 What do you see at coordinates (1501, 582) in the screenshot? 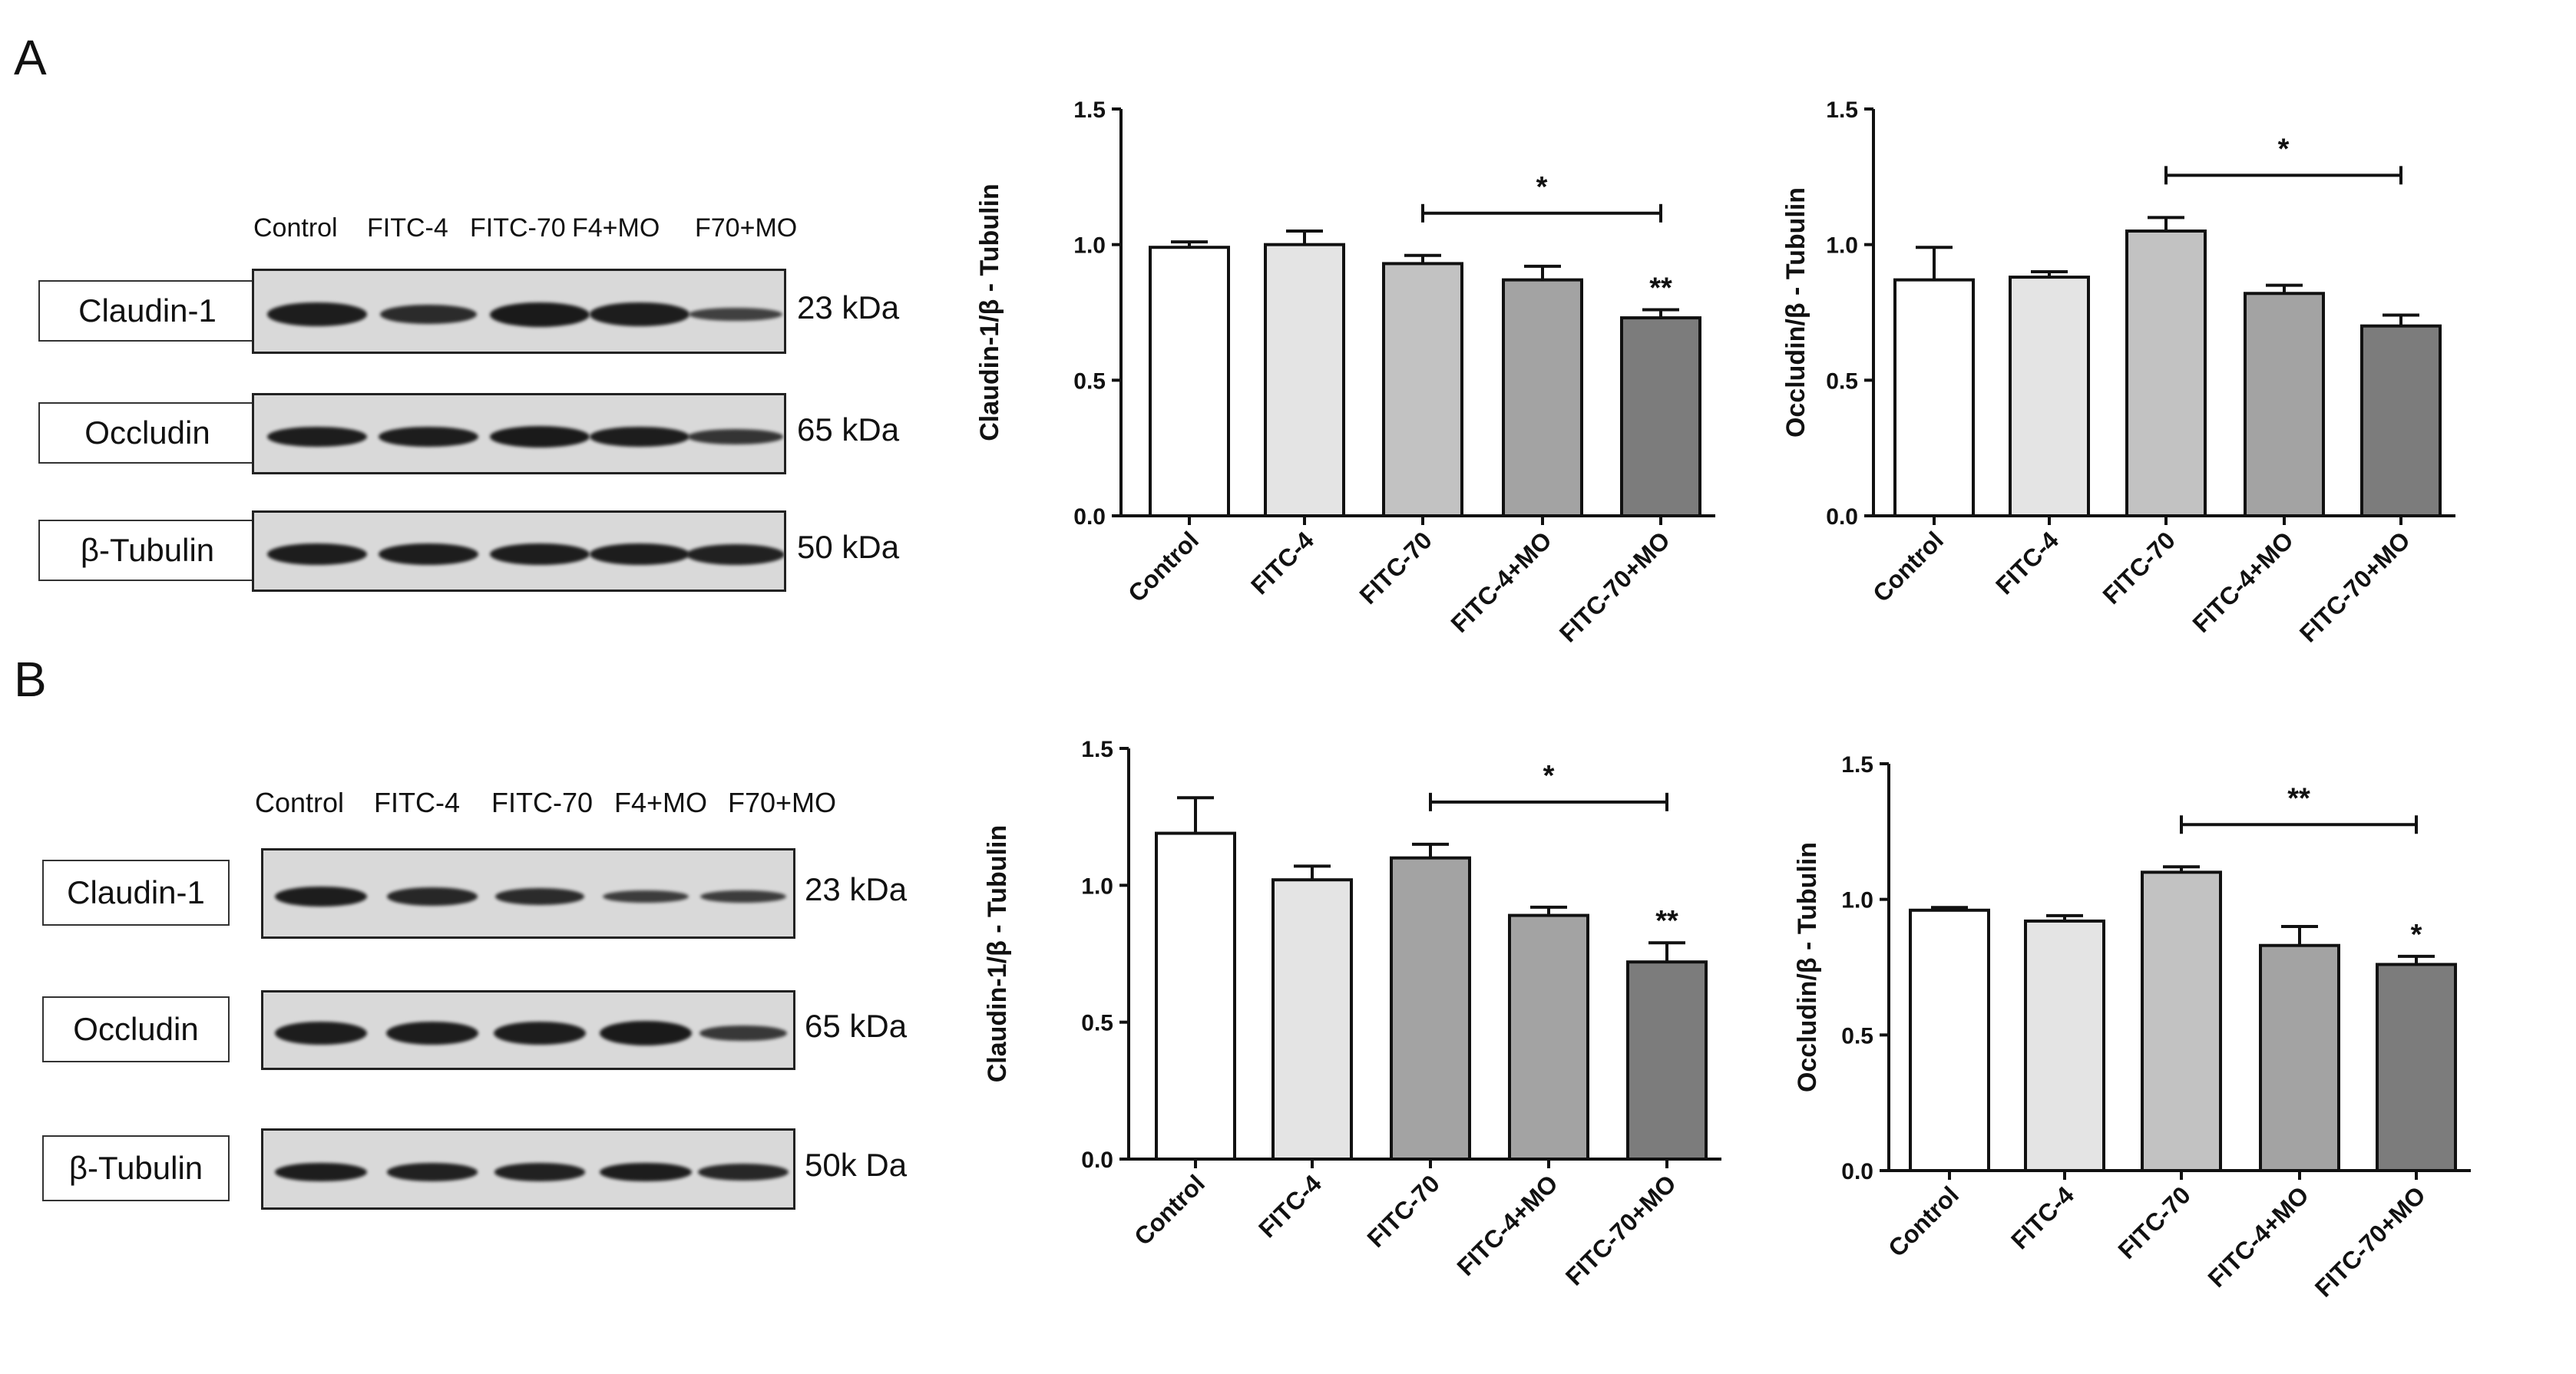
I see `x-tick-label: FITC-4+MO` at bounding box center [1501, 582].